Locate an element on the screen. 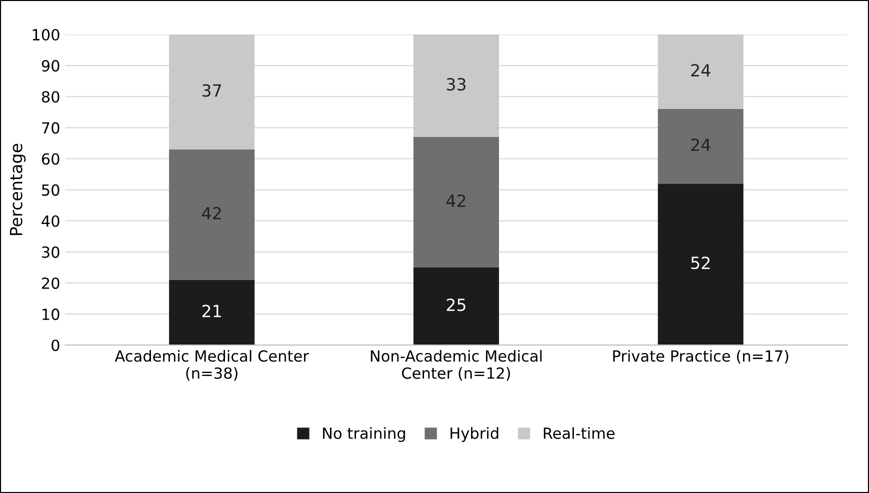 The width and height of the screenshot is (869, 493). x-tick-label: Private Practice (n=17) is located at coordinates (700, 357).